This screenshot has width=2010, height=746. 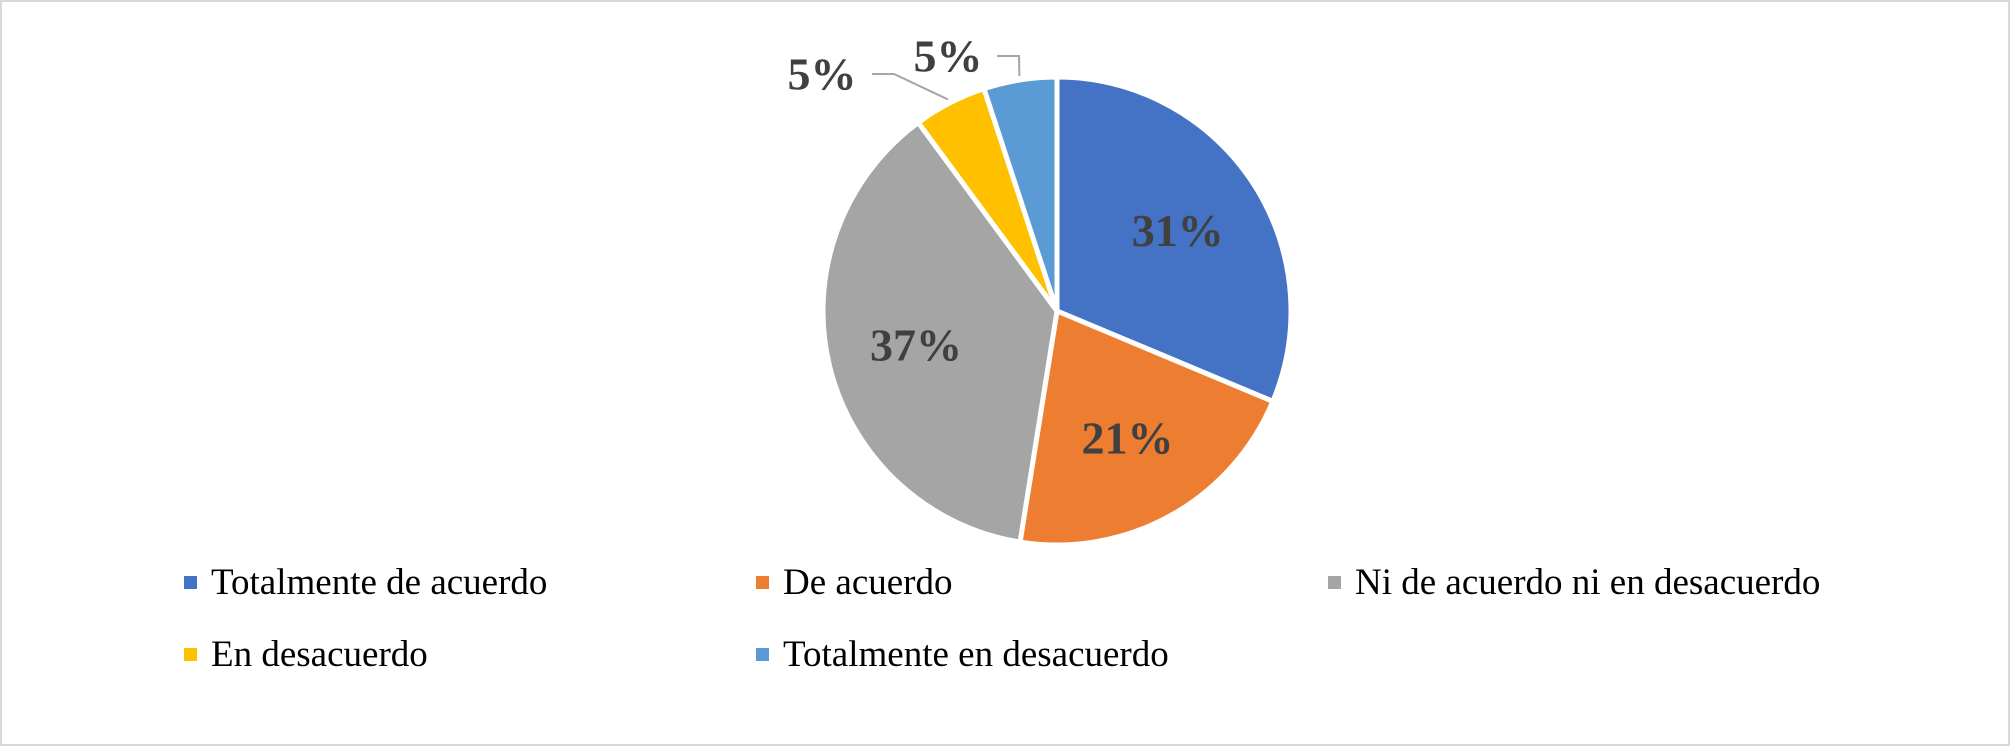 I want to click on leader-lines, so click(x=946, y=78).